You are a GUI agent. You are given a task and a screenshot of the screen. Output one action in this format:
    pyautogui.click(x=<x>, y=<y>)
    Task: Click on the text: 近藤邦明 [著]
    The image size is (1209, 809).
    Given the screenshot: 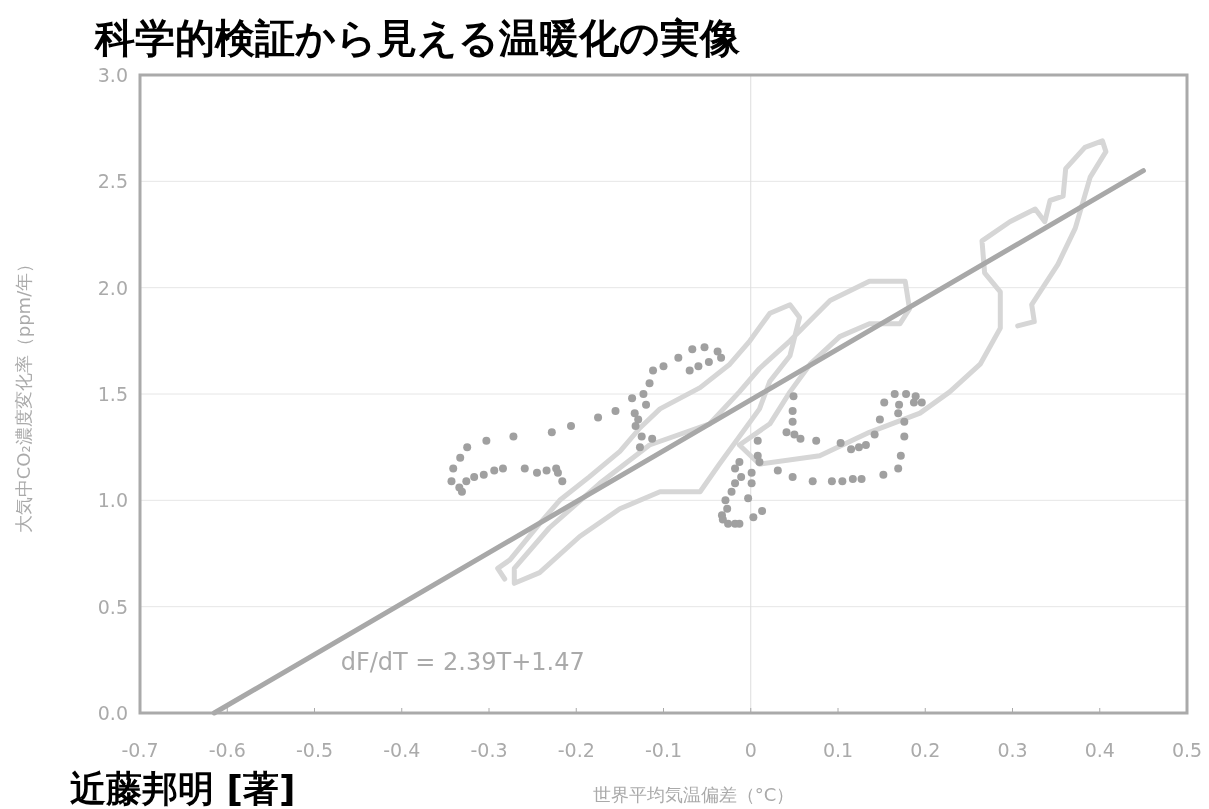 What is the action you would take?
    pyautogui.click(x=183, y=788)
    